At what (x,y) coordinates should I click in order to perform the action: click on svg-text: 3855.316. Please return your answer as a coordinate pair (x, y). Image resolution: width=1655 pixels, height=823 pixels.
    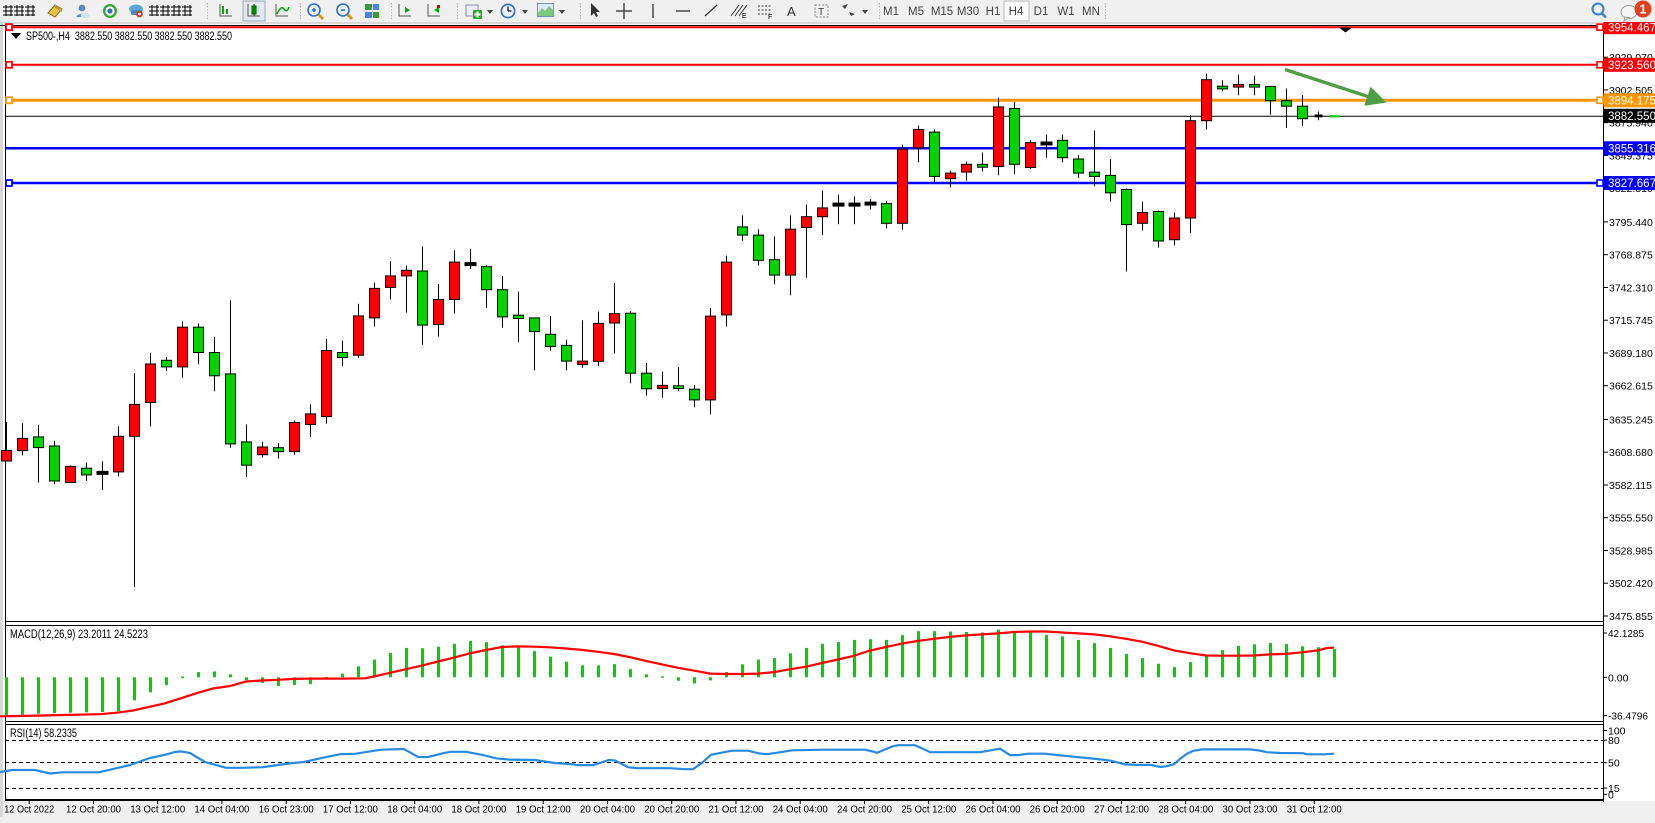
    Looking at the image, I should click on (1631, 150).